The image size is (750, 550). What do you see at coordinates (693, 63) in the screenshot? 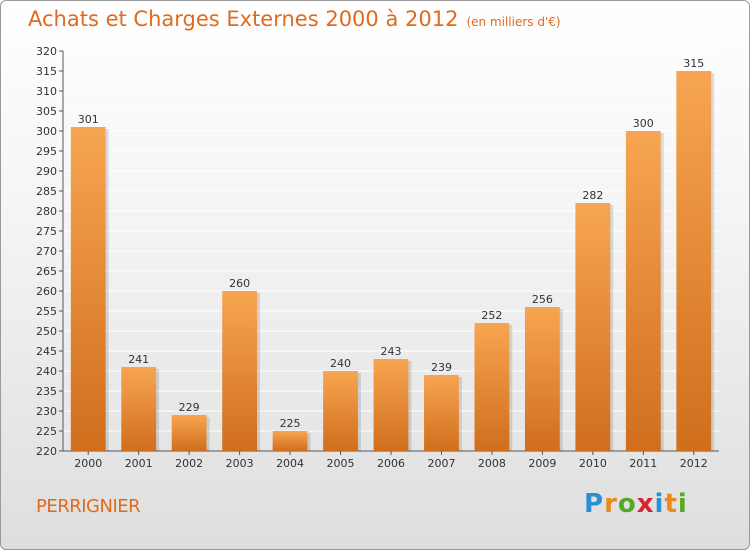
I see `data-label: 315` at bounding box center [693, 63].